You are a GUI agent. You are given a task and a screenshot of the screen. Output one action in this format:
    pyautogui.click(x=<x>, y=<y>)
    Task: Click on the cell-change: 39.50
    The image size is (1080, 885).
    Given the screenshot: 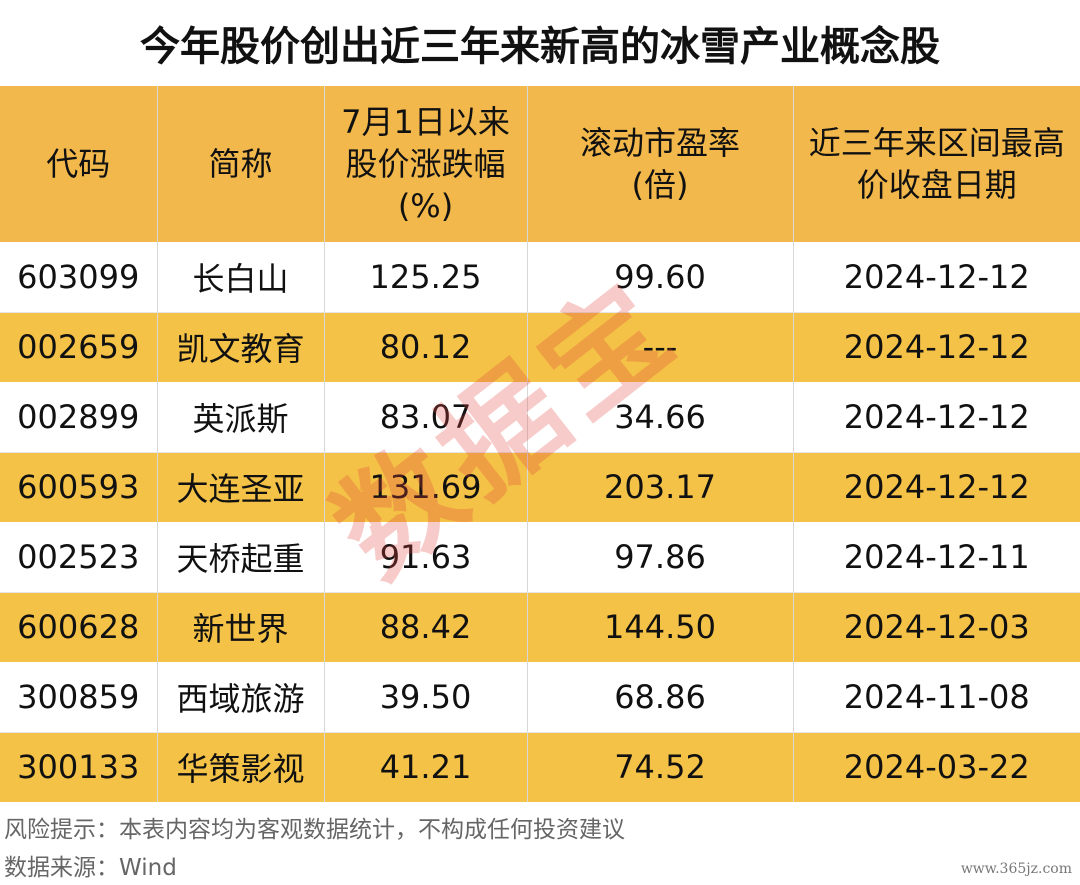 What is the action you would take?
    pyautogui.click(x=426, y=697)
    